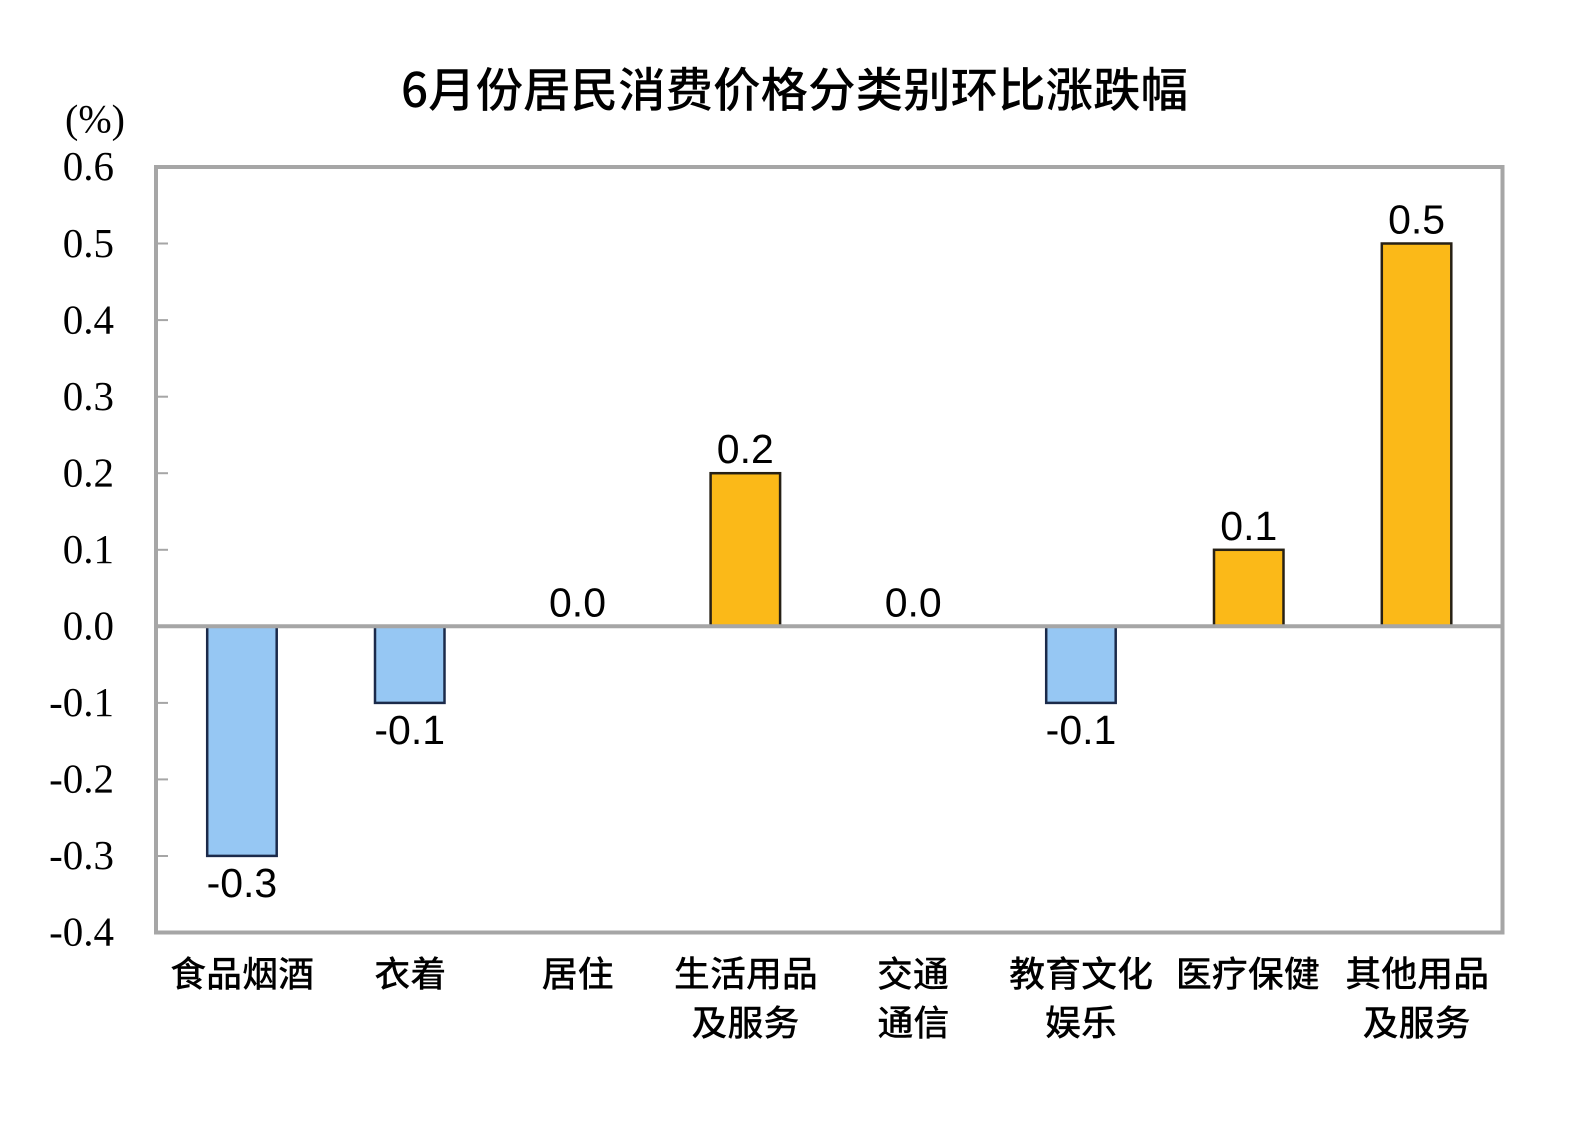 This screenshot has height=1135, width=1591. I want to click on svg-text: 0.3, so click(88, 396).